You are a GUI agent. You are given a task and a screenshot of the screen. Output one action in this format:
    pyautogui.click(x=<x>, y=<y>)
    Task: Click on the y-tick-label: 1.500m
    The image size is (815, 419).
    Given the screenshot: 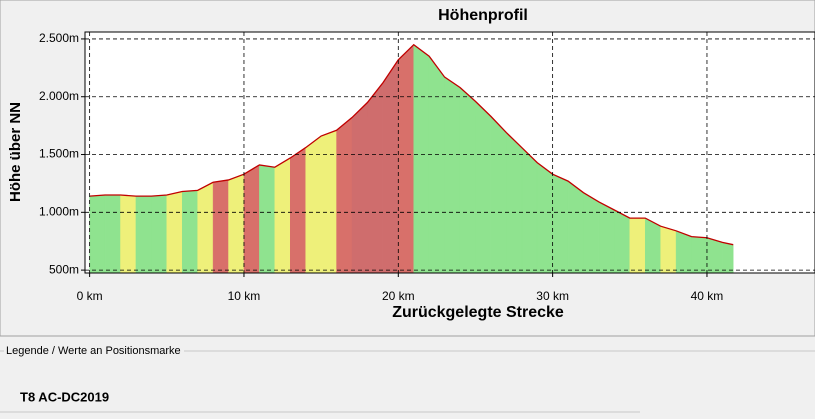 What is the action you would take?
    pyautogui.click(x=59, y=154)
    